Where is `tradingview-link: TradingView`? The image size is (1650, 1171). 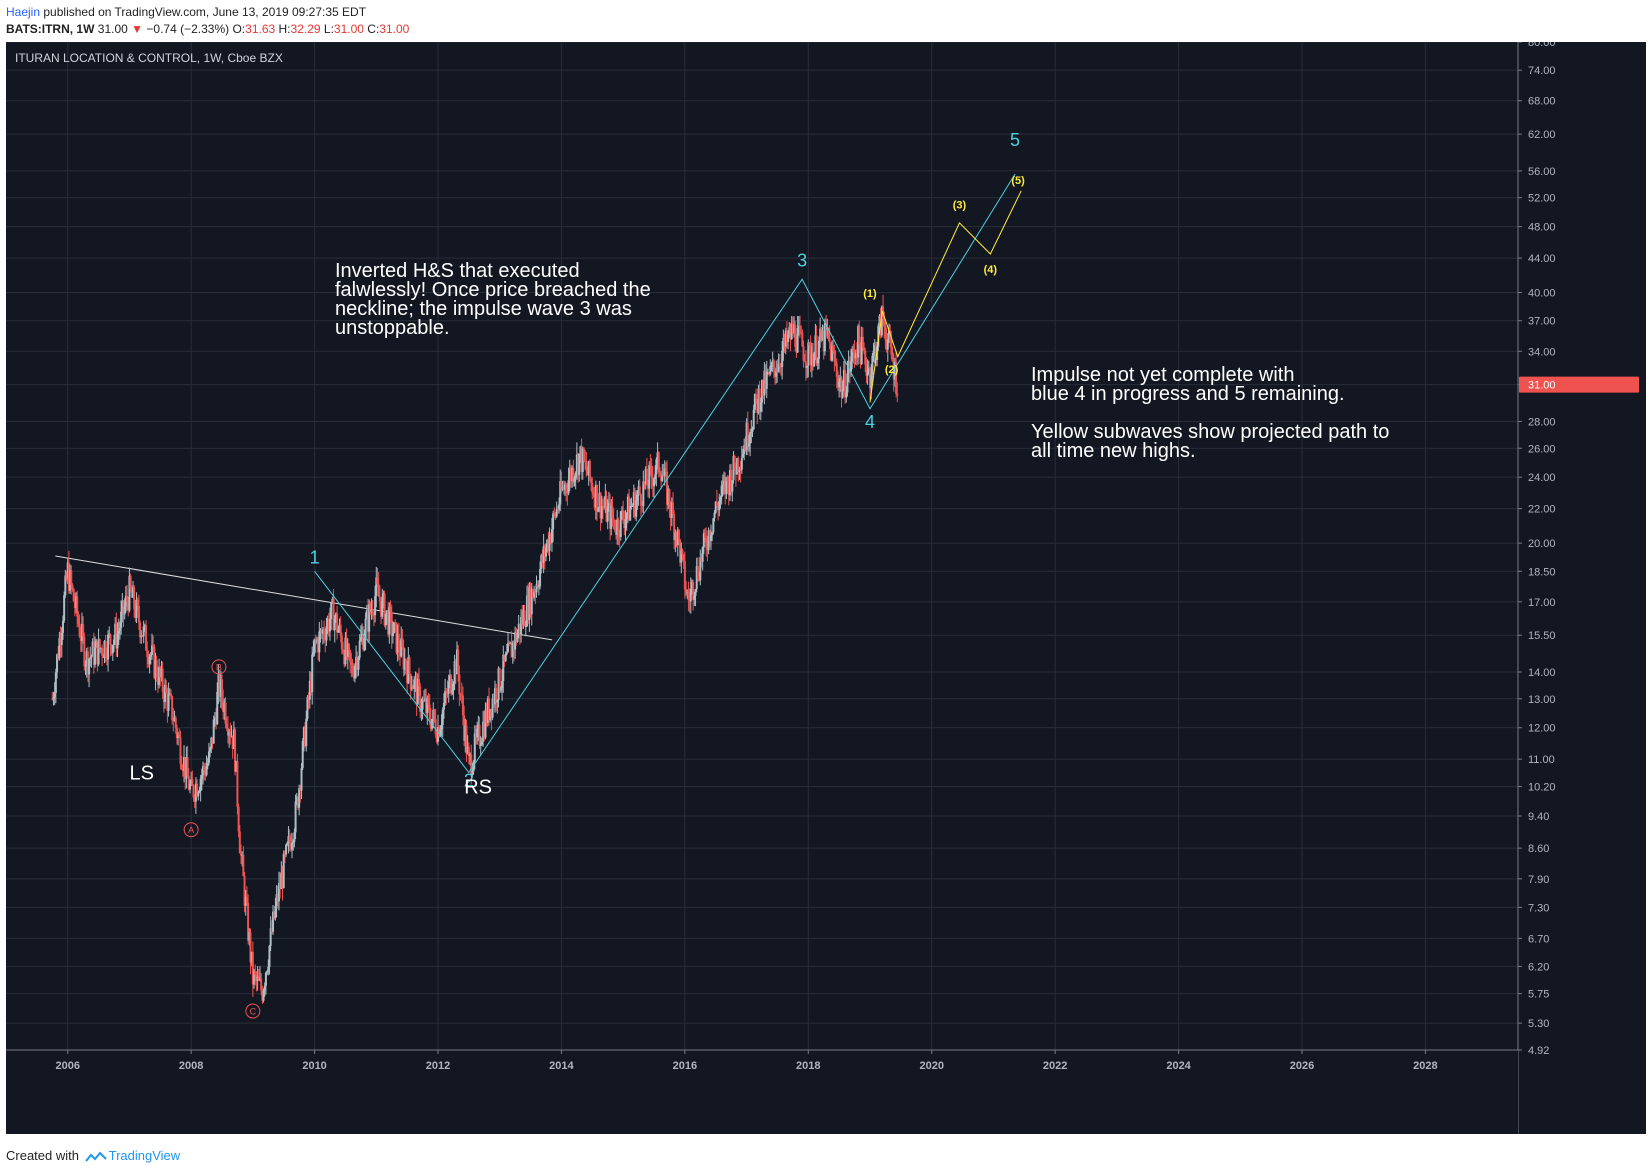
tradingview-link: TradingView is located at coordinates (144, 1155).